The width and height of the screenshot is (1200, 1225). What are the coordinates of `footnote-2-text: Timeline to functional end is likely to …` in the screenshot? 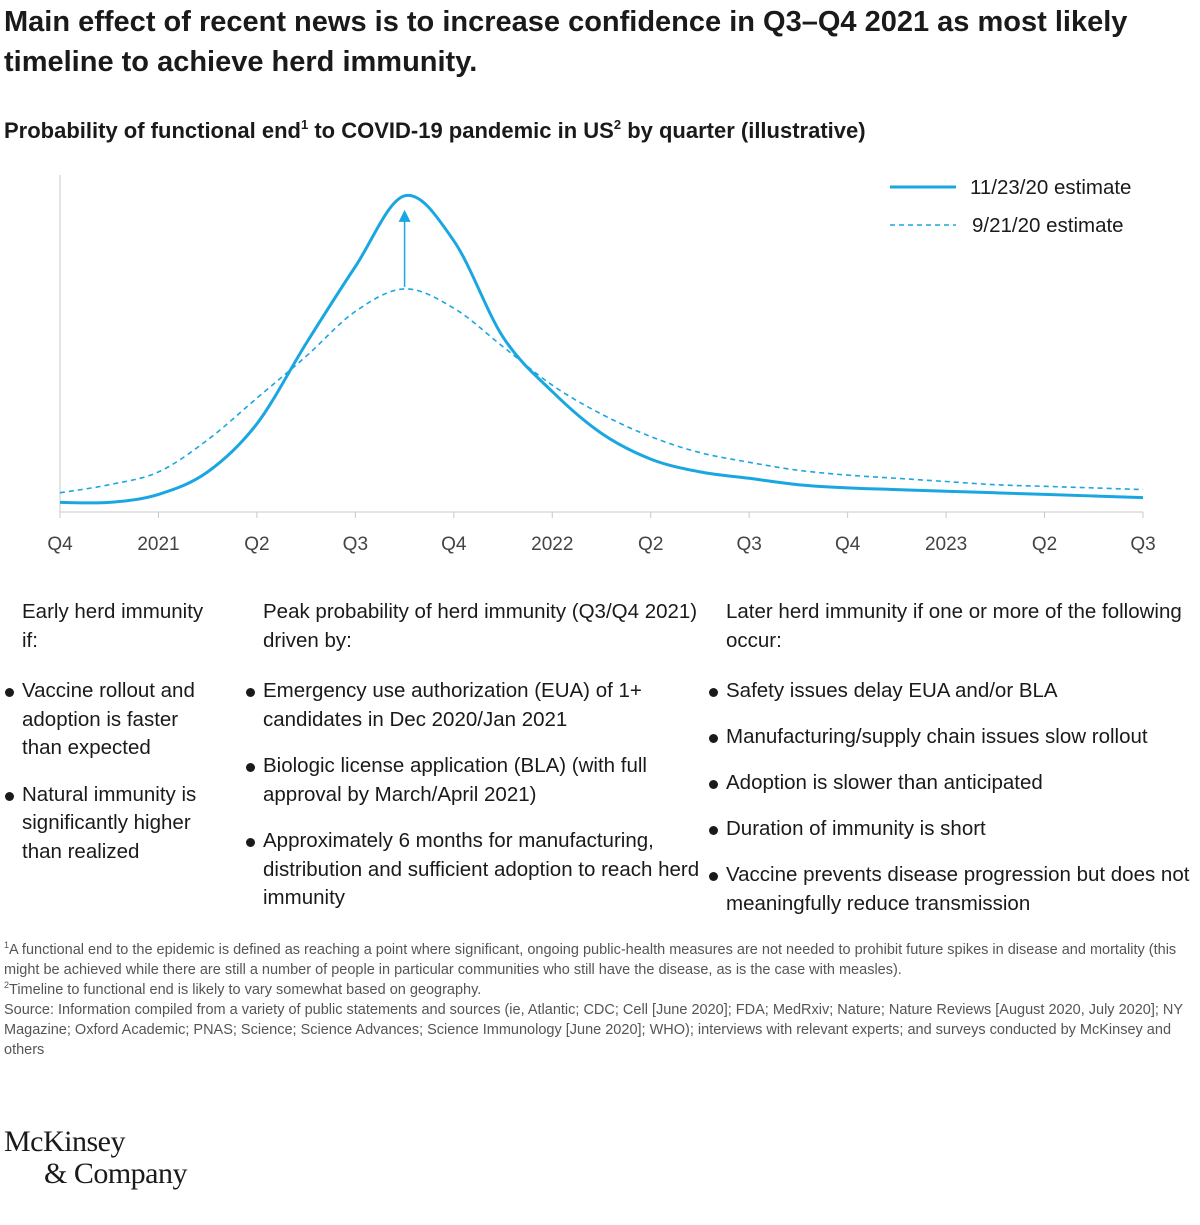 It's located at (245, 990).